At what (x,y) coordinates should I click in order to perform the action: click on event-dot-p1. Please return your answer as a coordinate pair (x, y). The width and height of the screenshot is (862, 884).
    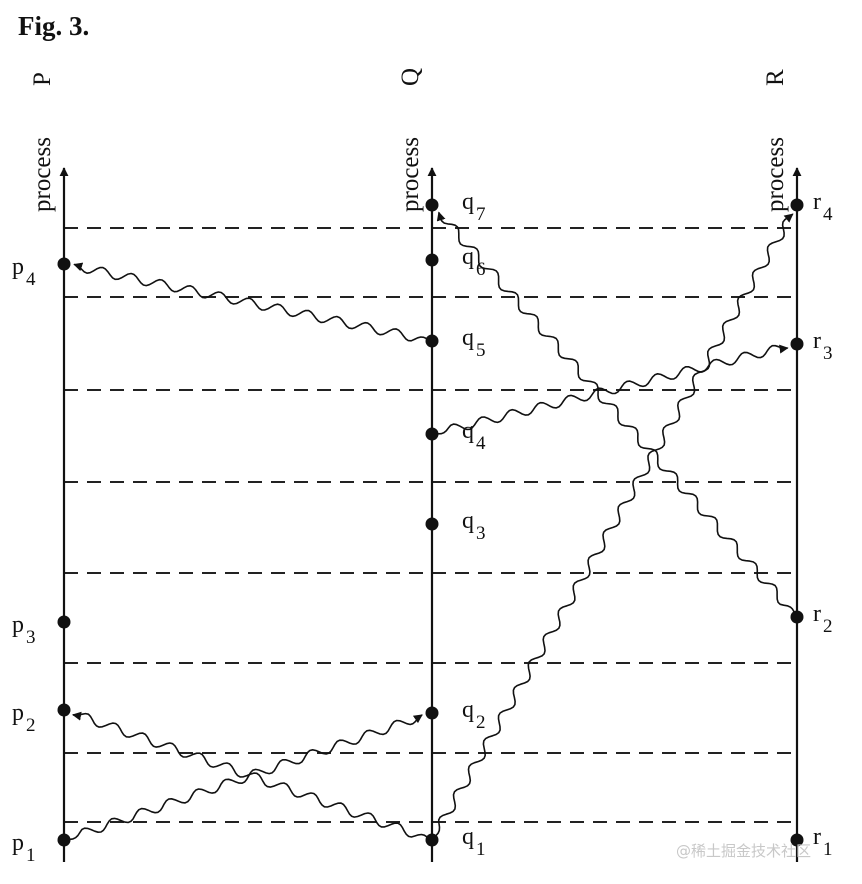
    Looking at the image, I should click on (64, 840).